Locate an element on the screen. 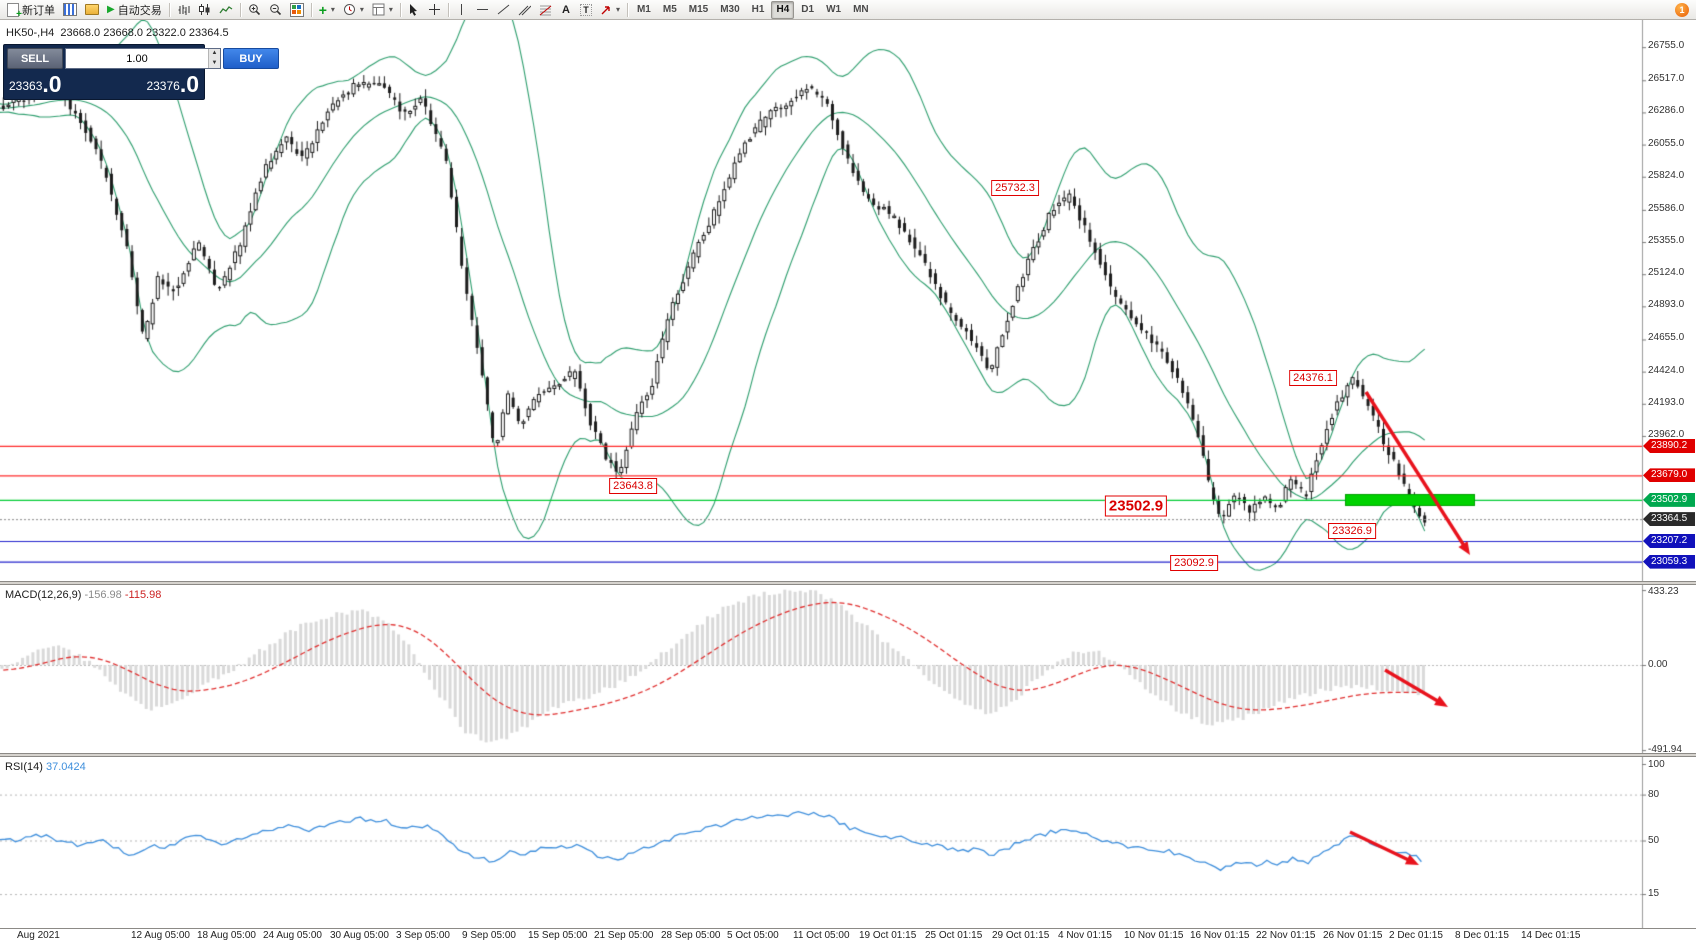 Image resolution: width=1696 pixels, height=943 pixels. time-axis-label: 15 Sep 05:00 is located at coordinates (558, 935).